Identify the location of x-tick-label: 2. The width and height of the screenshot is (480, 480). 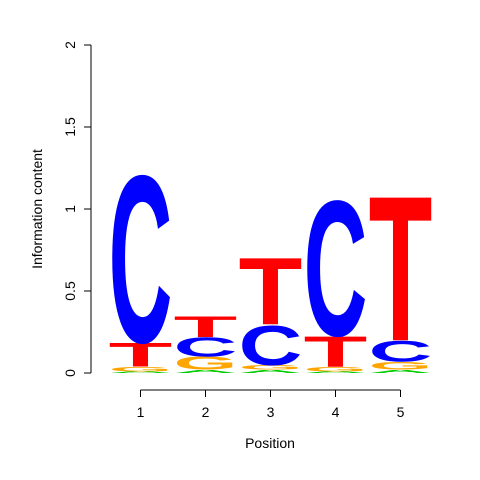
(206, 412).